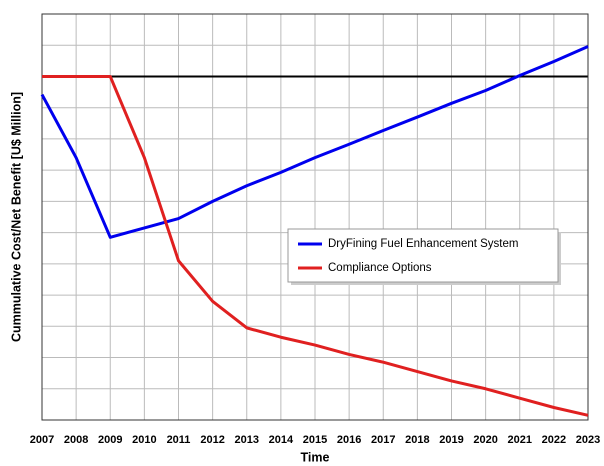 This screenshot has height=466, width=604. What do you see at coordinates (179, 440) in the screenshot?
I see `x-tick-label: 2011` at bounding box center [179, 440].